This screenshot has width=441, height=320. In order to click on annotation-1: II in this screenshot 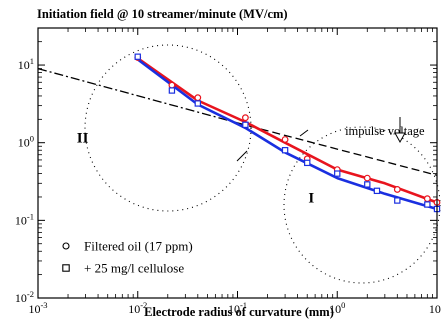, I will do `click(83, 139)`.